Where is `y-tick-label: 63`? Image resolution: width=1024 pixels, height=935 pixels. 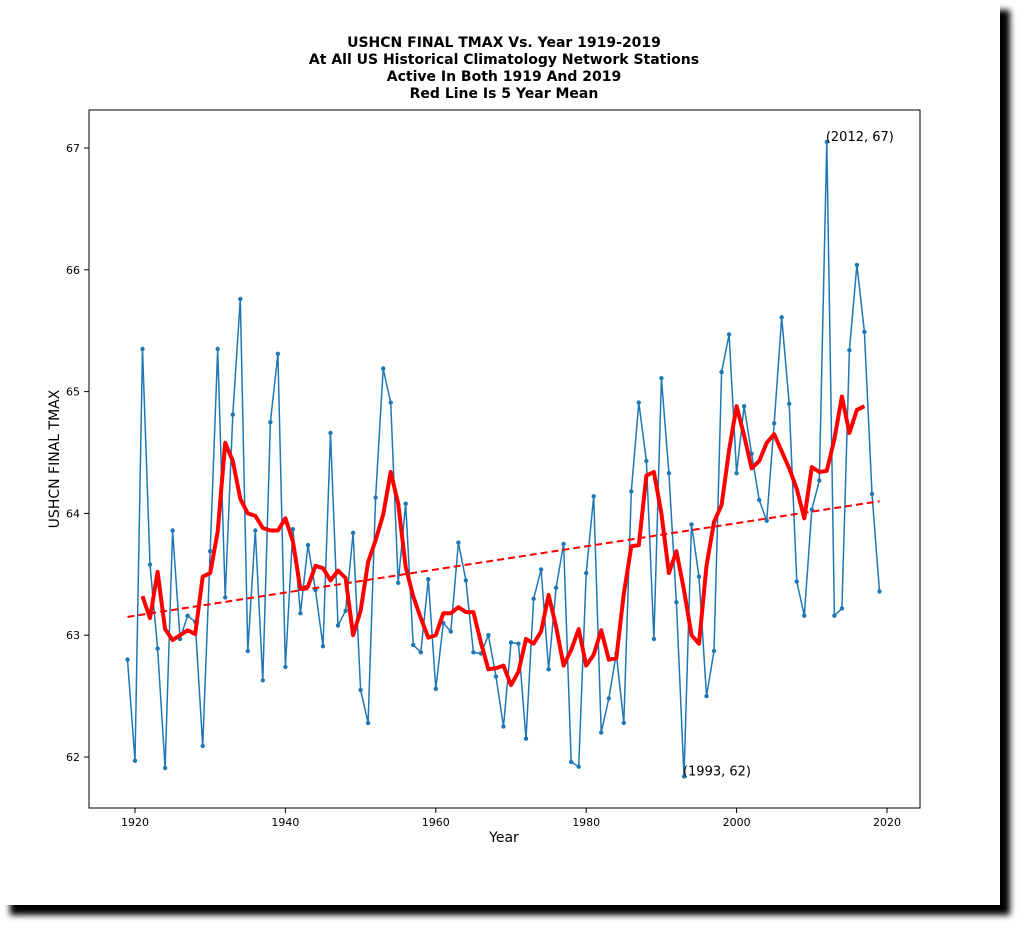 y-tick-label: 63 is located at coordinates (73, 635).